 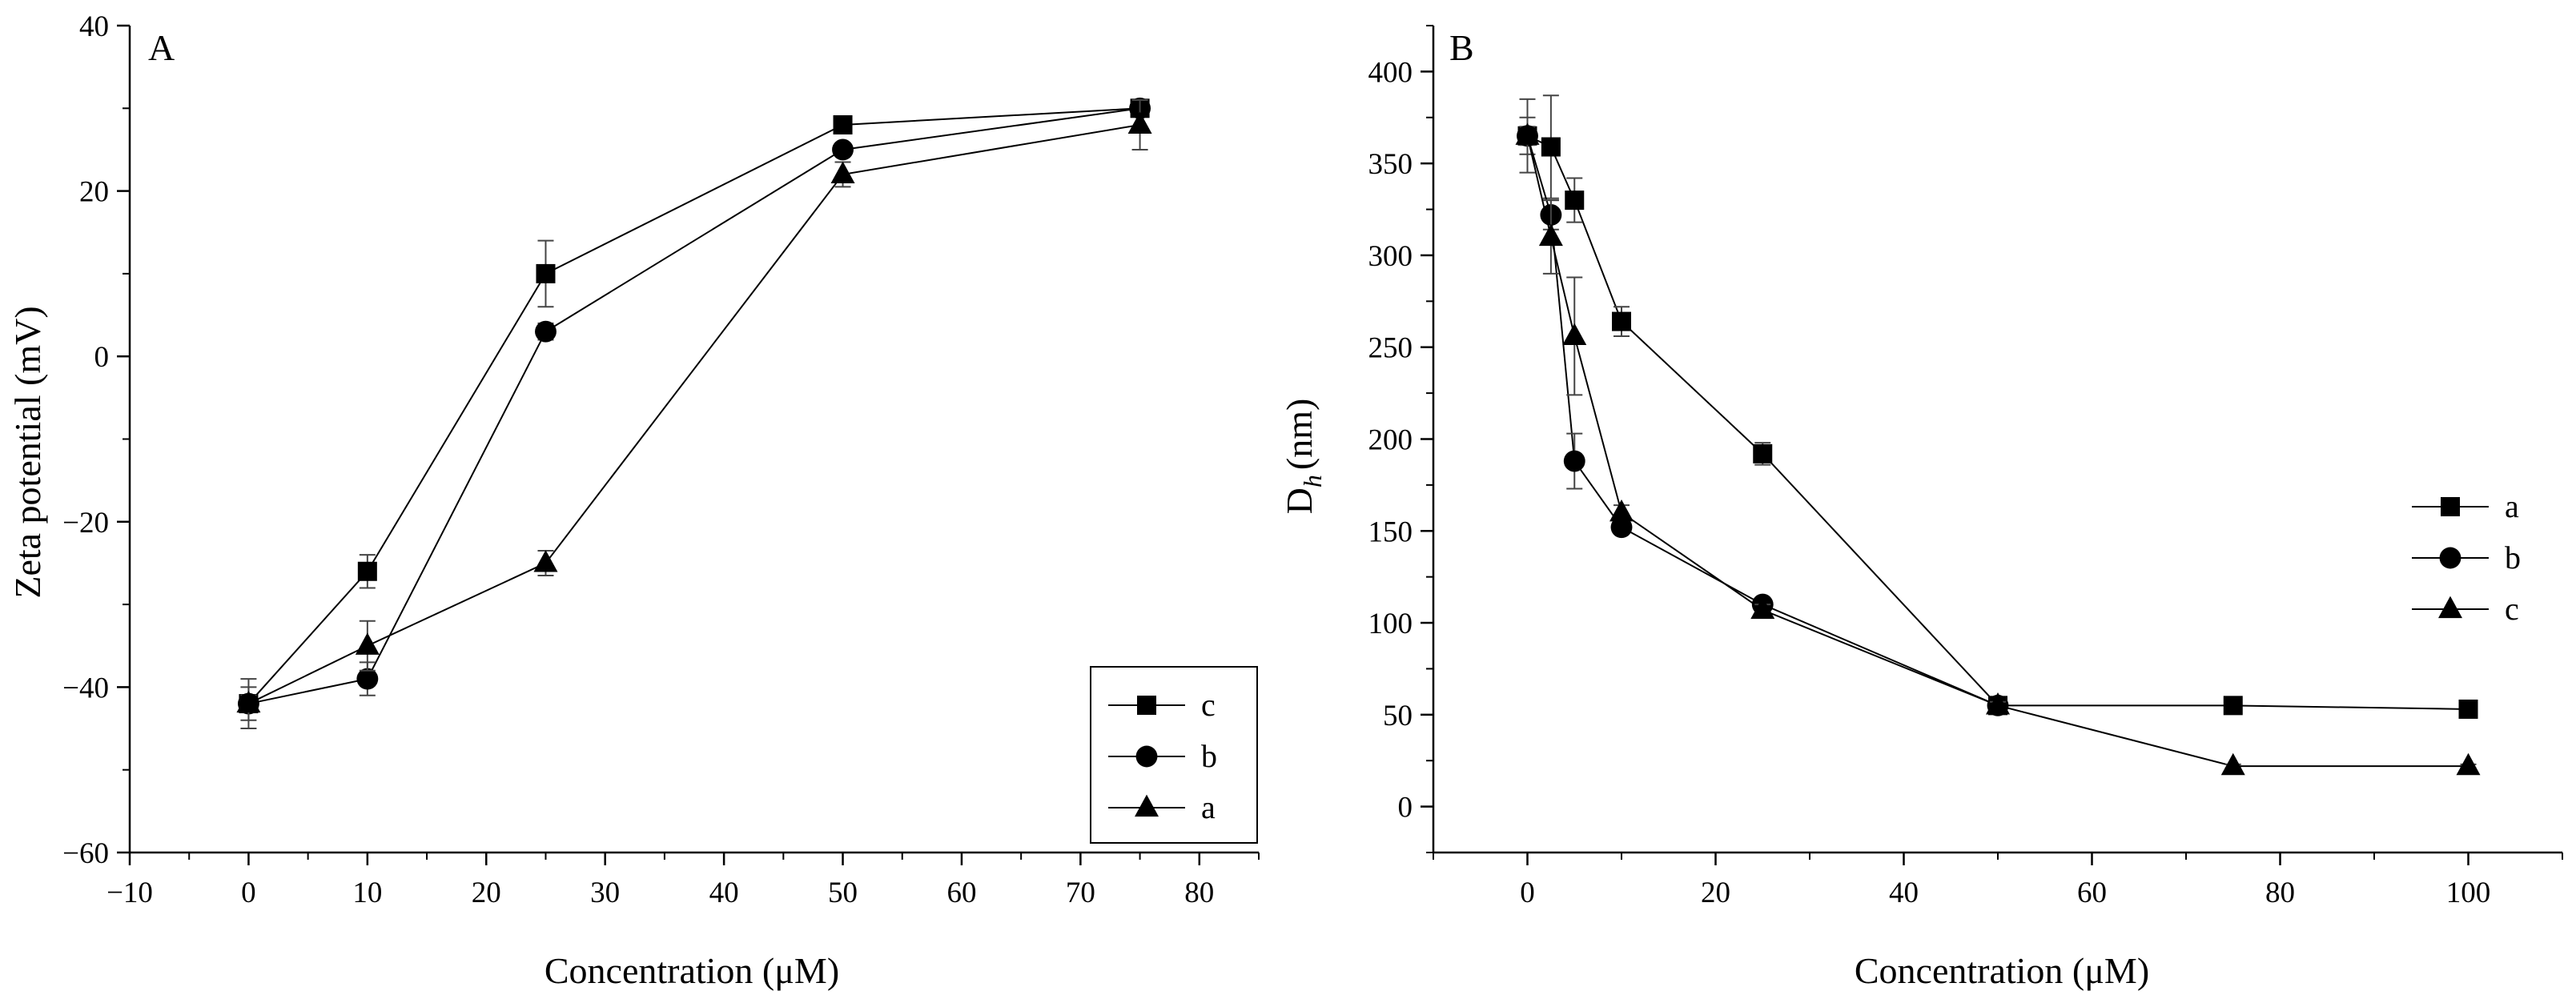 What do you see at coordinates (2465, 506) in the screenshot?
I see `panel-b-legend-item-a: a` at bounding box center [2465, 506].